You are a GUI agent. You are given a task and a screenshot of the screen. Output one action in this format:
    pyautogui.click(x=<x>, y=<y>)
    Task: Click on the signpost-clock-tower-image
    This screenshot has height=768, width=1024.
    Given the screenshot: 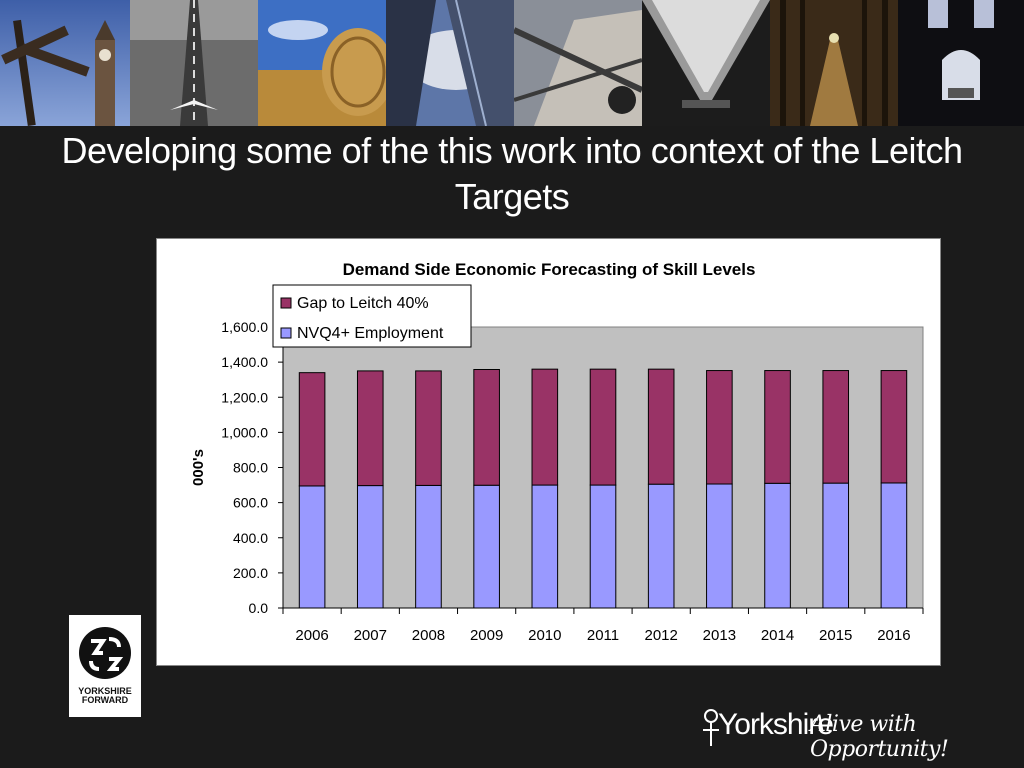 What is the action you would take?
    pyautogui.click(x=65, y=63)
    